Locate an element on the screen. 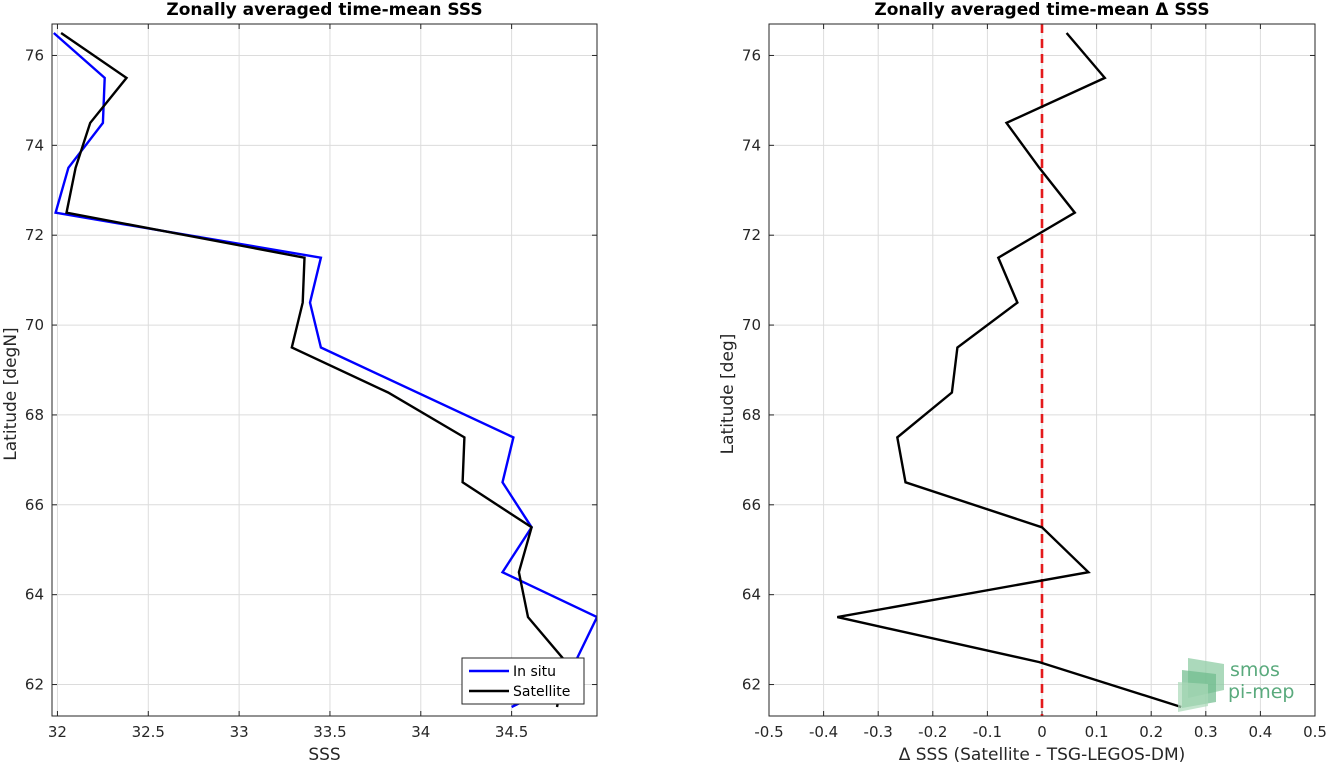 This screenshot has height=765, width=1327. logo-line2: pi-mep is located at coordinates (1261, 692).